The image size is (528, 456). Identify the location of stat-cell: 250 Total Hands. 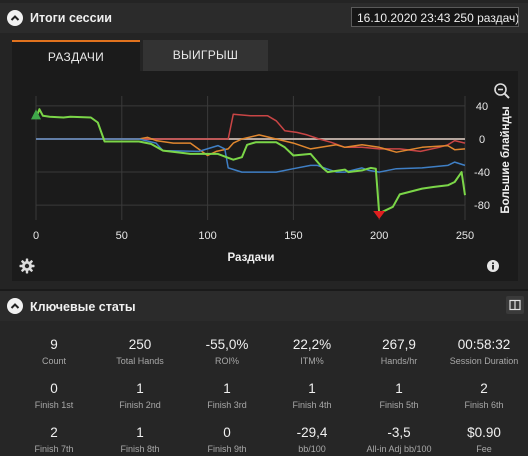
(140, 351).